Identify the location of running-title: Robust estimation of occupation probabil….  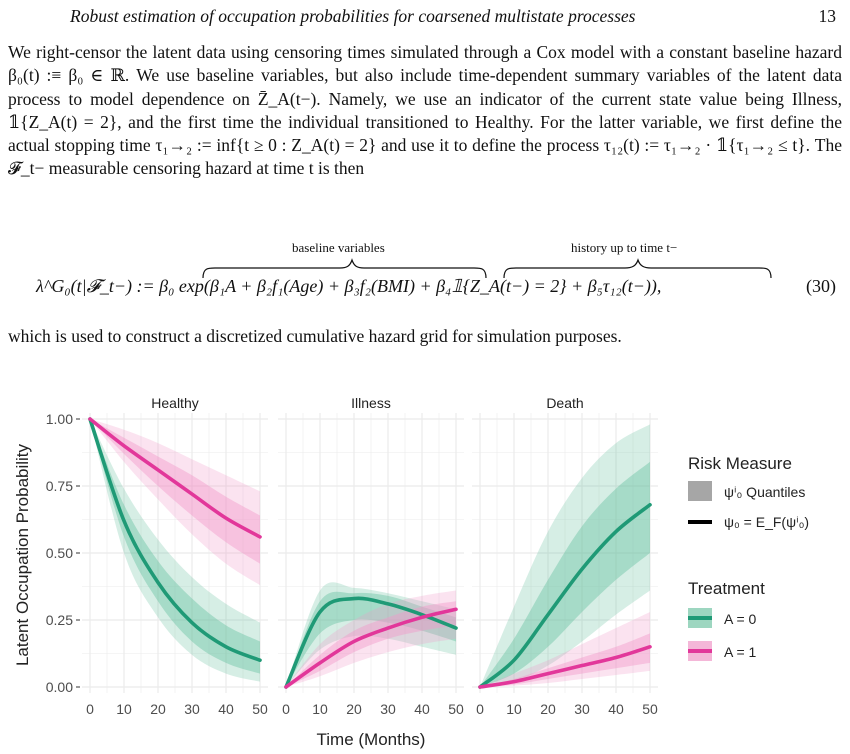
(353, 16).